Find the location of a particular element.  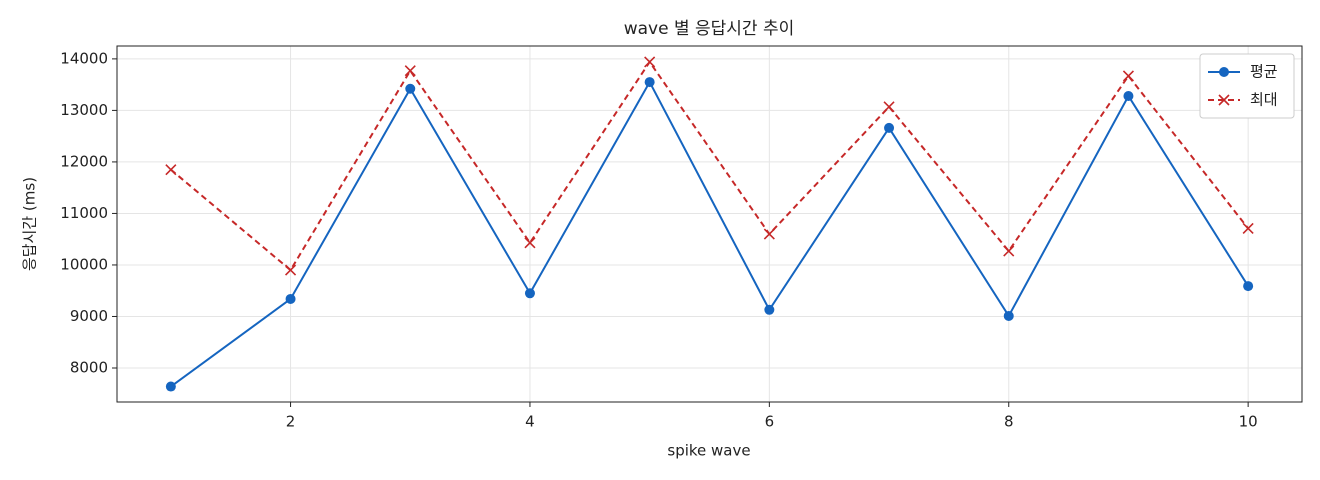

y-tick-label: 13000 is located at coordinates (84, 110).